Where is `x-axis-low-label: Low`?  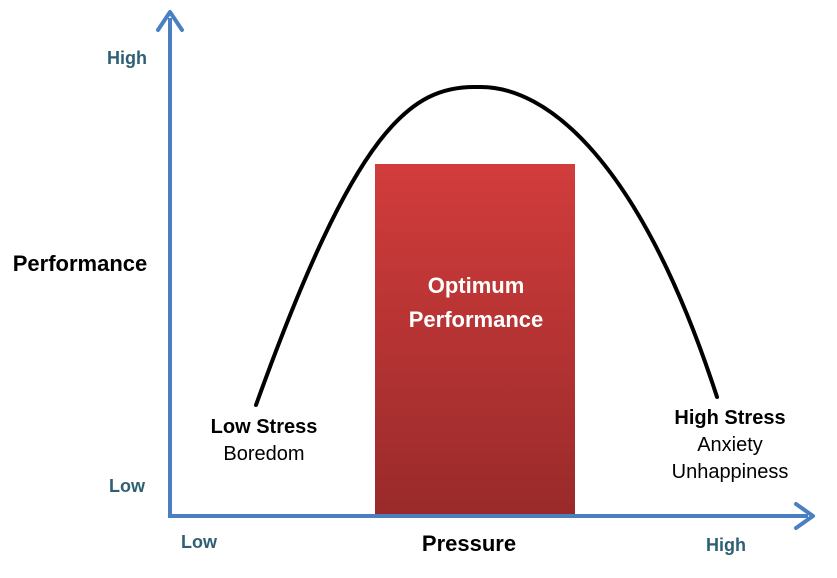 x-axis-low-label: Low is located at coordinates (199, 542).